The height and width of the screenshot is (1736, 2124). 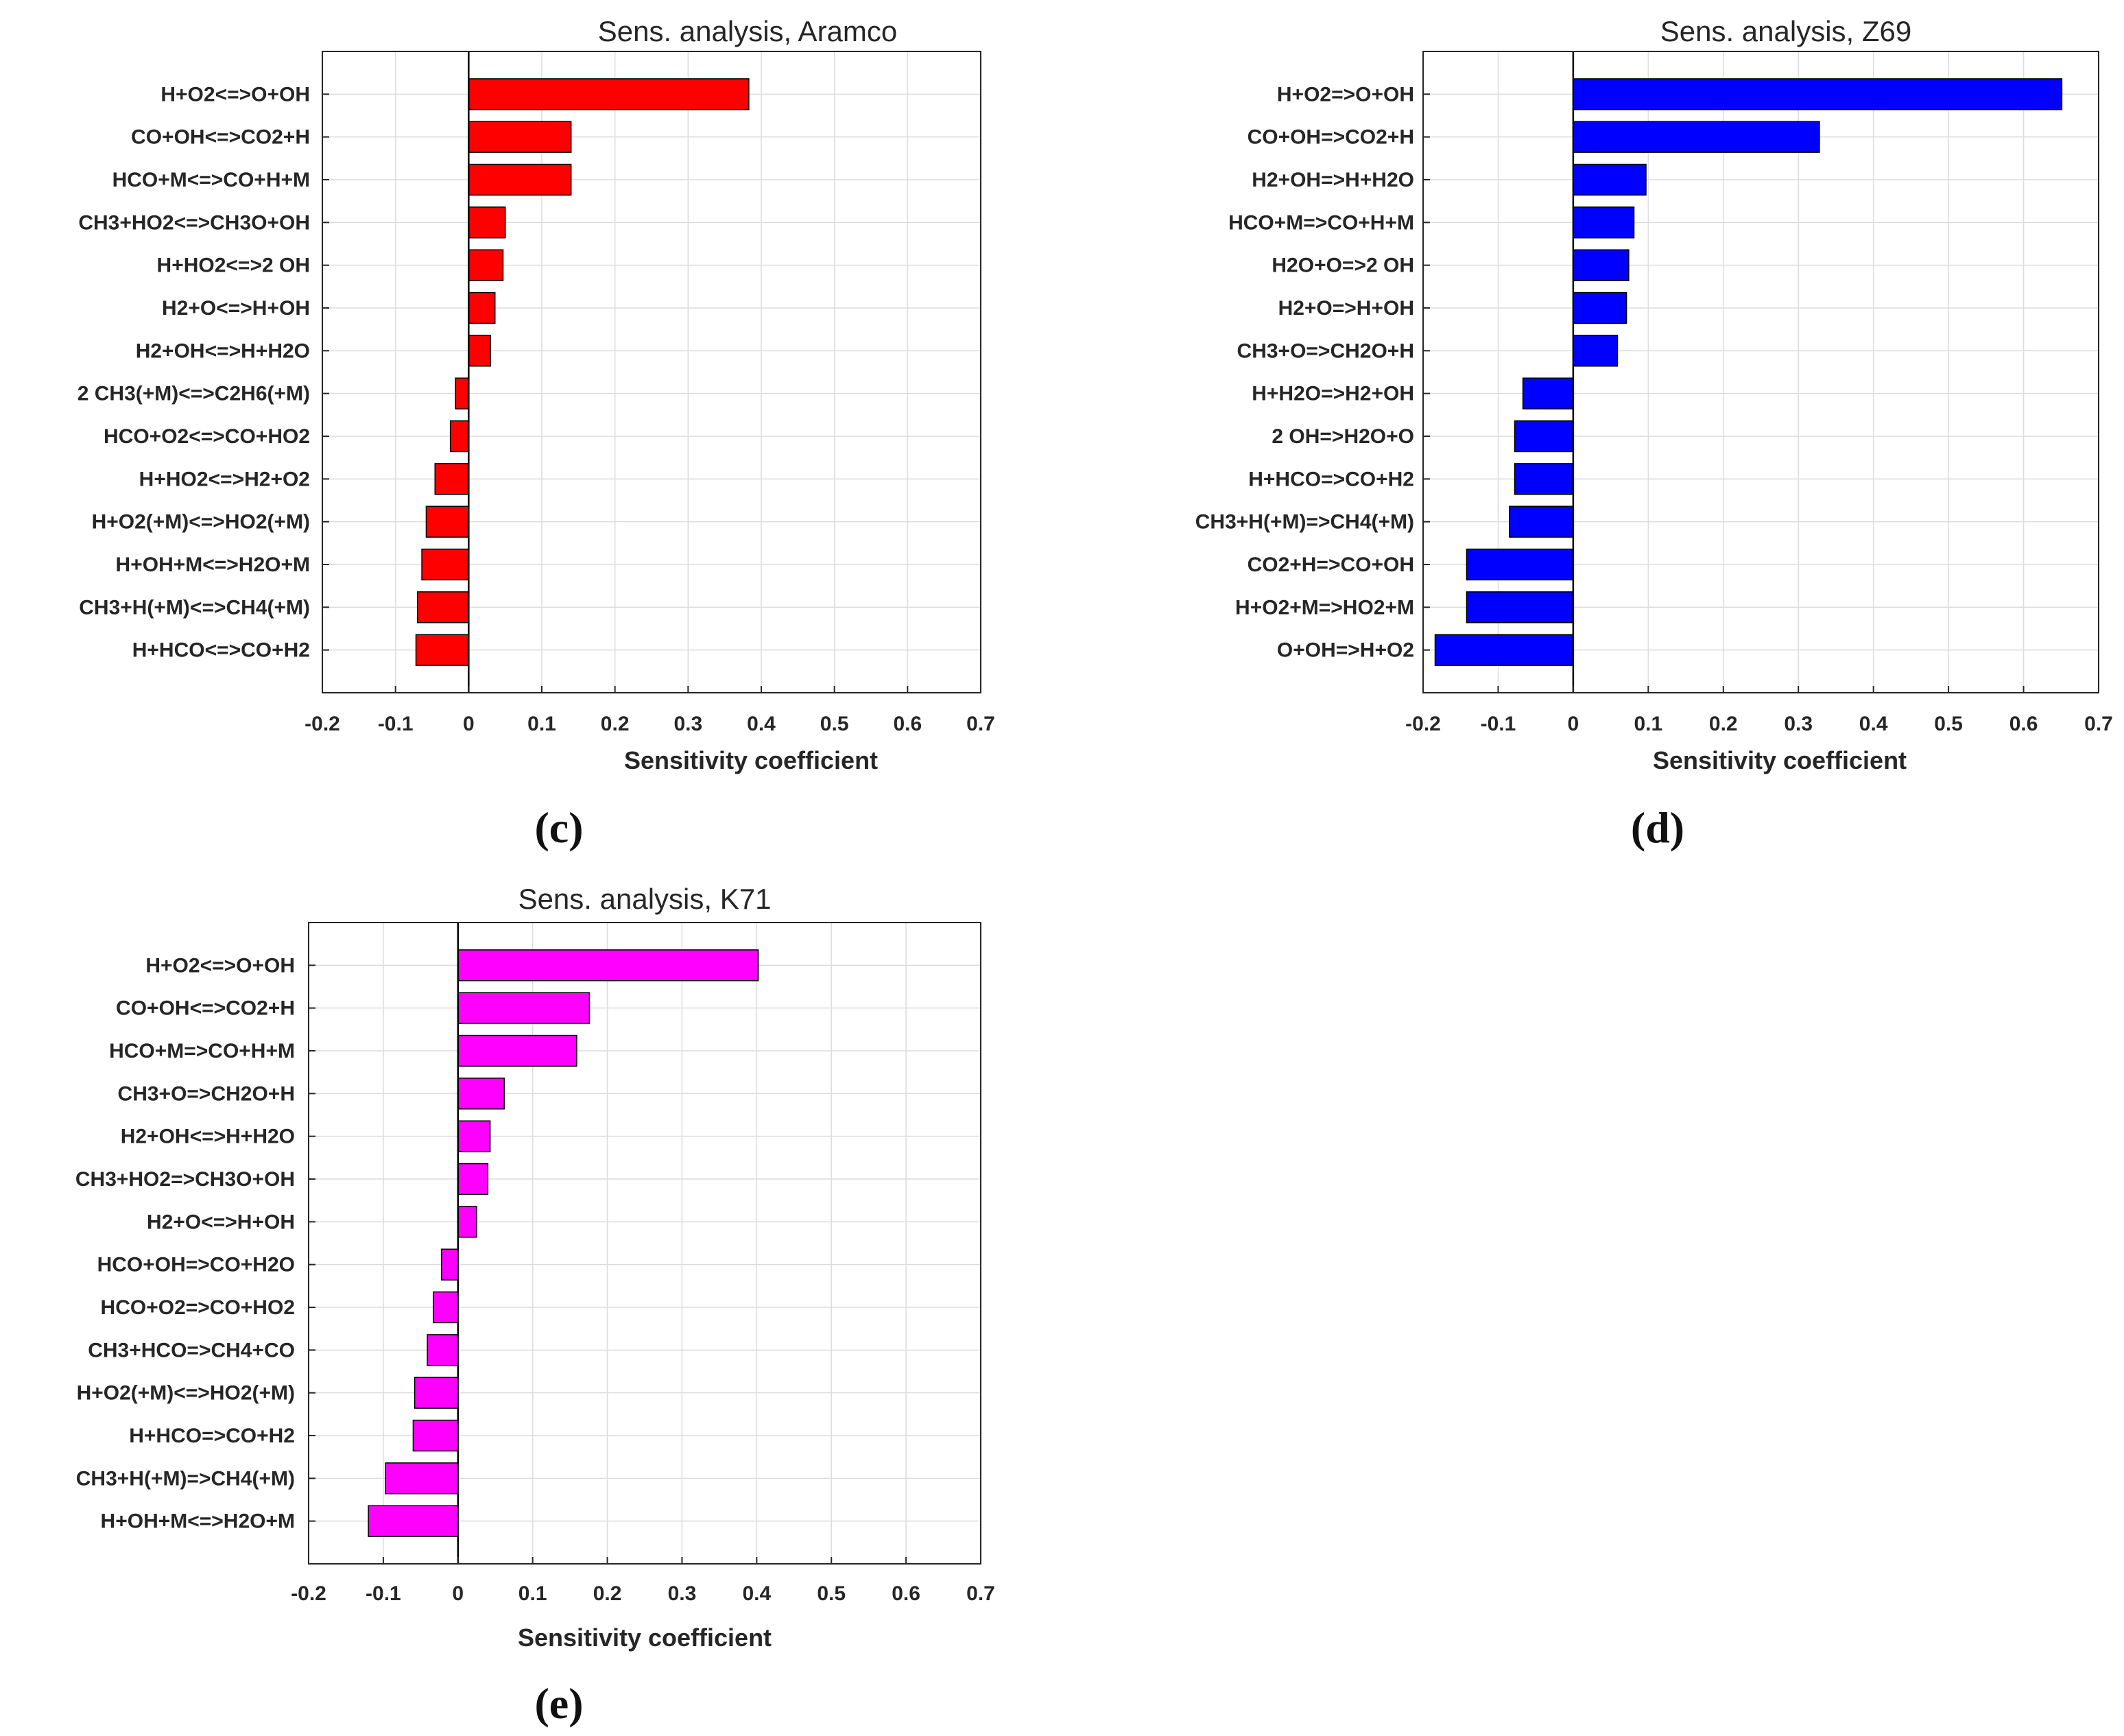 What do you see at coordinates (1346, 94) in the screenshot?
I see `category-label: H+O2=>O+OH` at bounding box center [1346, 94].